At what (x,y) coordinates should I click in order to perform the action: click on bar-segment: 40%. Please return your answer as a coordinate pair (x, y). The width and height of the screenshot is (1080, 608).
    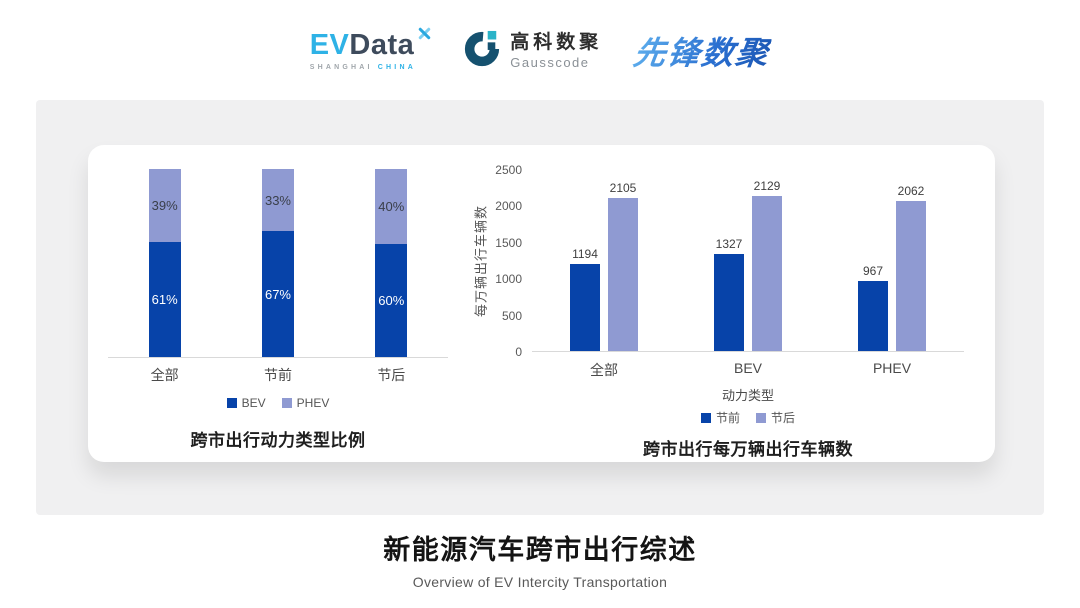
    Looking at the image, I should click on (391, 207).